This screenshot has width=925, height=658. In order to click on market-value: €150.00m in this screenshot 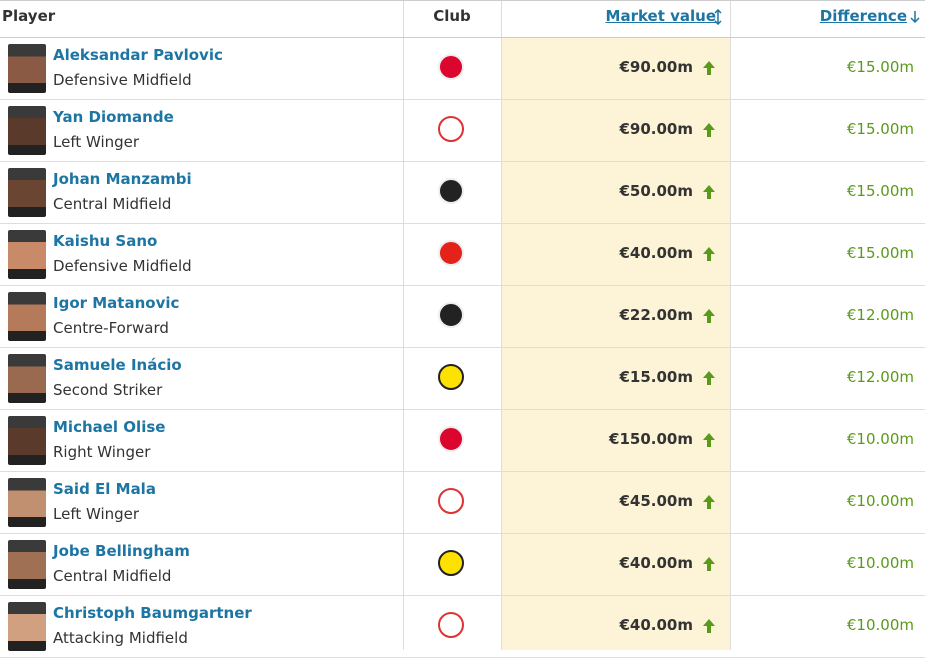, I will do `click(651, 439)`.